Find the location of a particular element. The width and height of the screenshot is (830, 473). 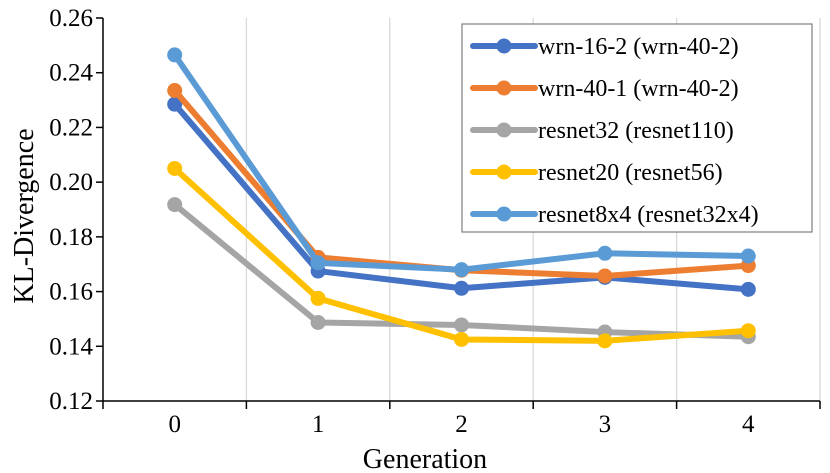

legend-item: wrn-16-2 (wrn-40-2) is located at coordinates (604, 47).